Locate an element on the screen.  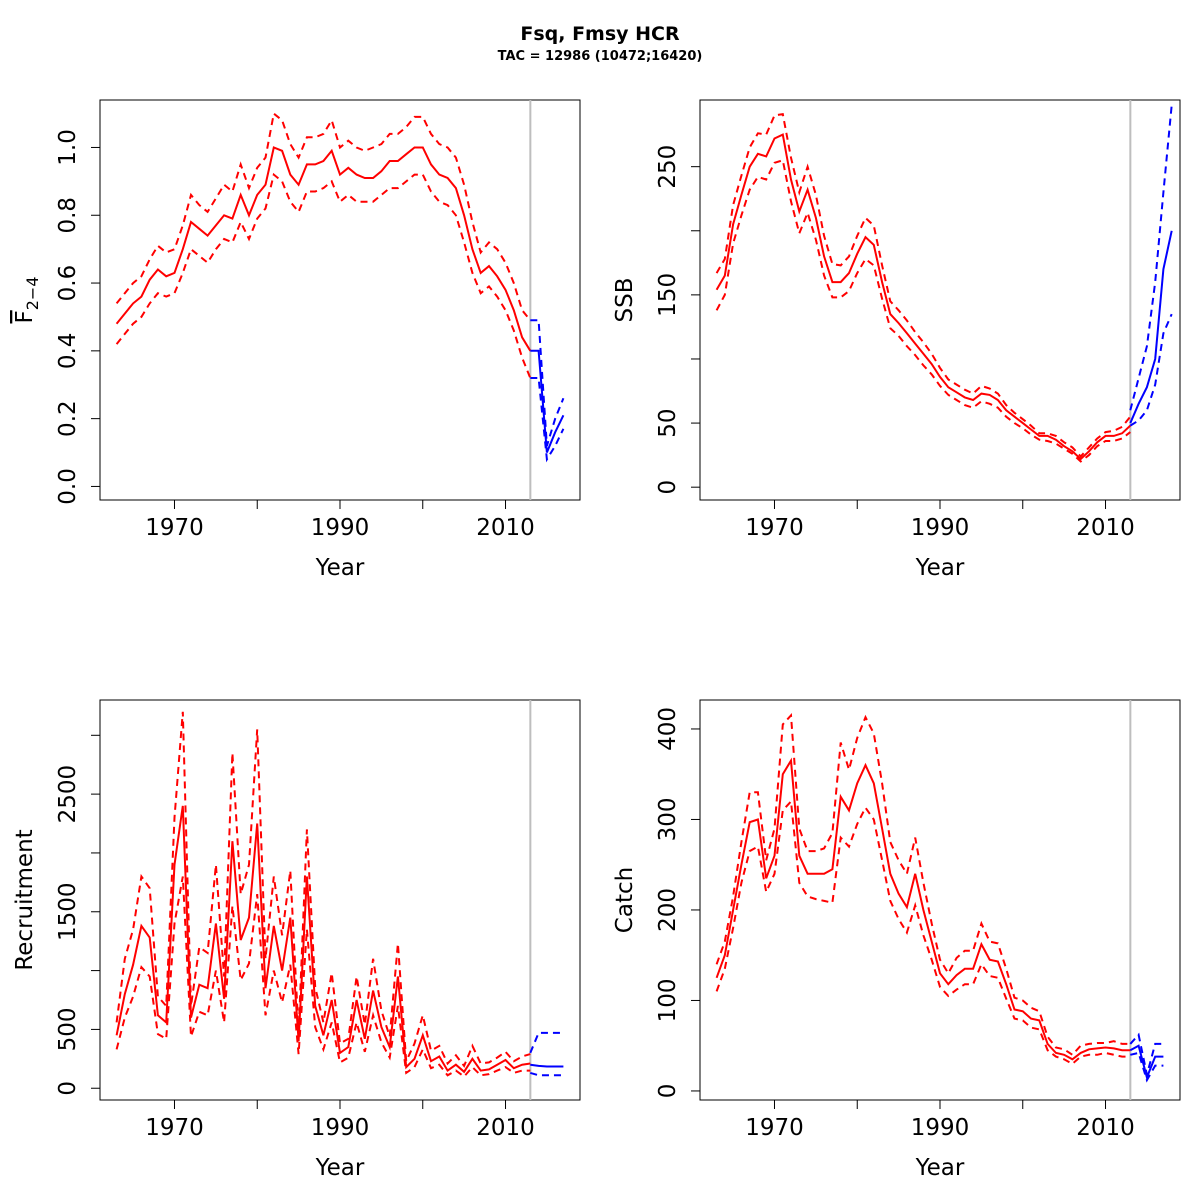
y-tick-label: 0.8 is located at coordinates (68, 215).